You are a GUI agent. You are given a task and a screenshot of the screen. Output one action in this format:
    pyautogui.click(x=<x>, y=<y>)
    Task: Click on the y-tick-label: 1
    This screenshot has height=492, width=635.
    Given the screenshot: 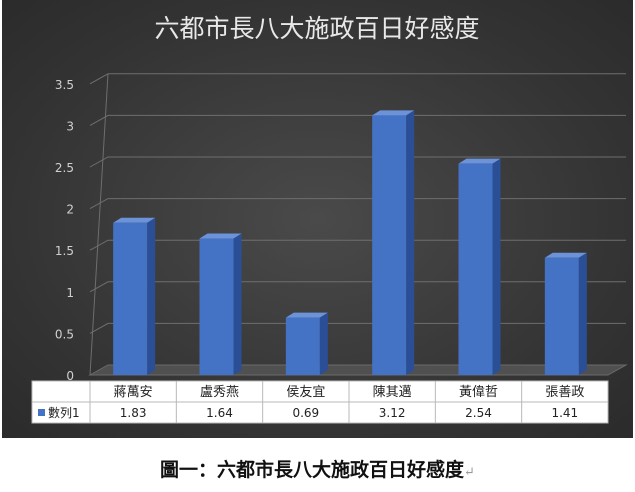 What is the action you would take?
    pyautogui.click(x=70, y=293)
    